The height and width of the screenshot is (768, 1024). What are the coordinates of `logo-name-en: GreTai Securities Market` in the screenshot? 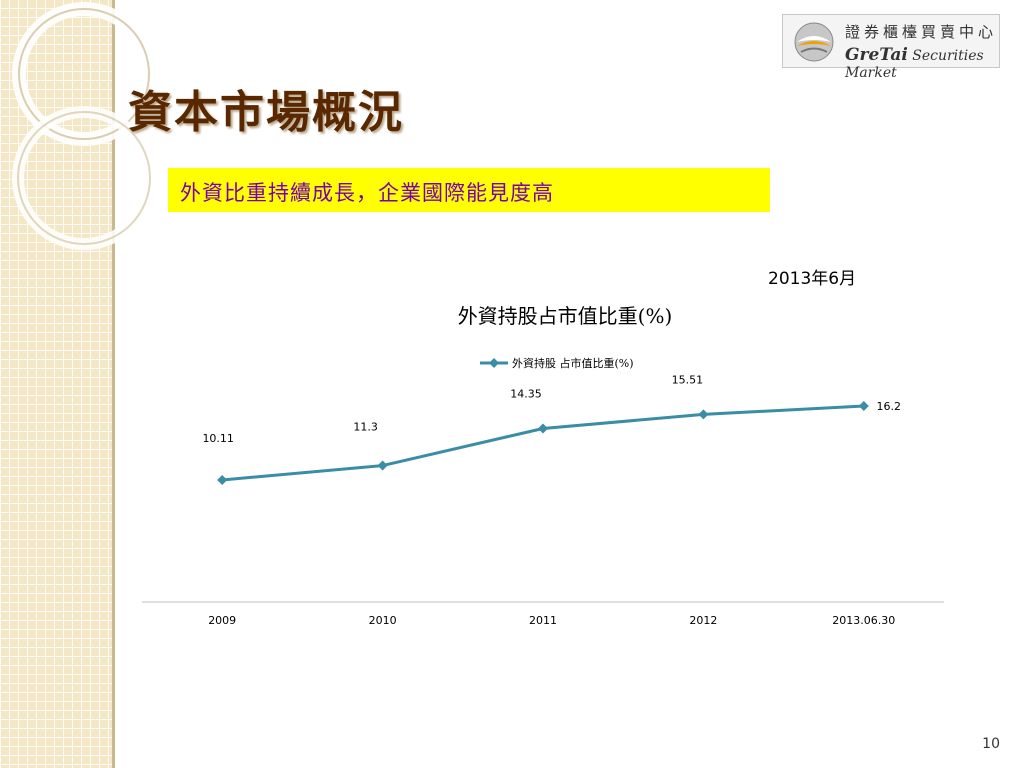 It's located at (922, 63).